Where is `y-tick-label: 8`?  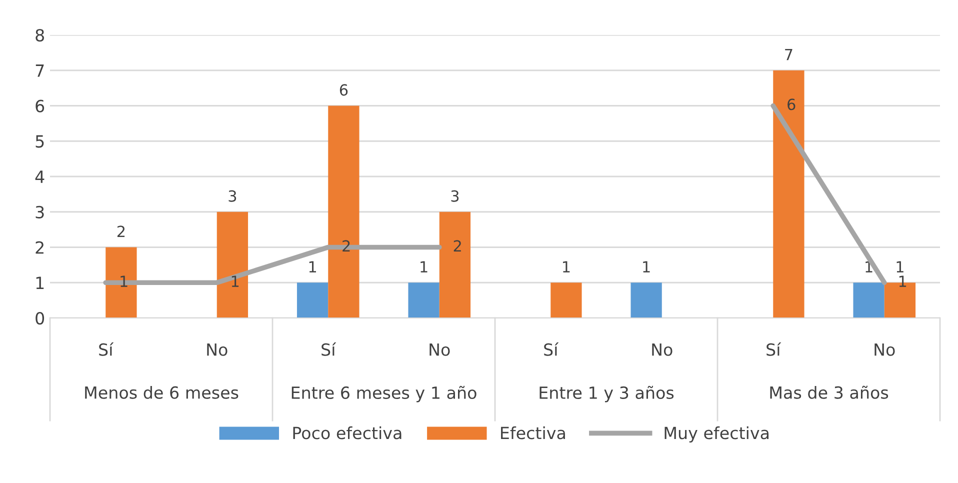
y-tick-label: 8 is located at coordinates (40, 35).